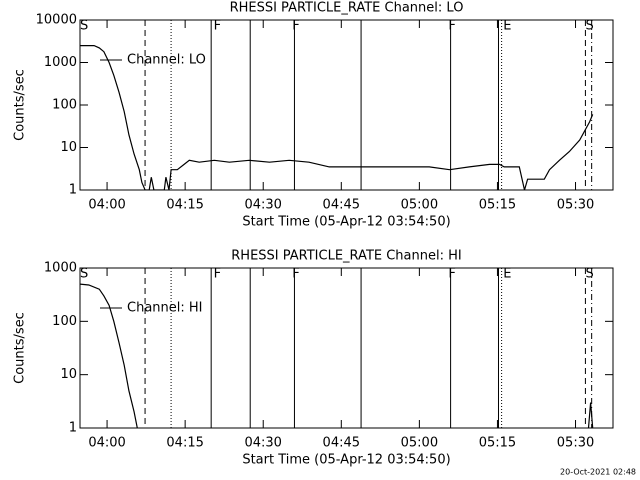  Describe the element at coordinates (346, 256) in the screenshot. I see `chart-title: RHESSI PARTICLE_RATE Channel: HI` at that location.